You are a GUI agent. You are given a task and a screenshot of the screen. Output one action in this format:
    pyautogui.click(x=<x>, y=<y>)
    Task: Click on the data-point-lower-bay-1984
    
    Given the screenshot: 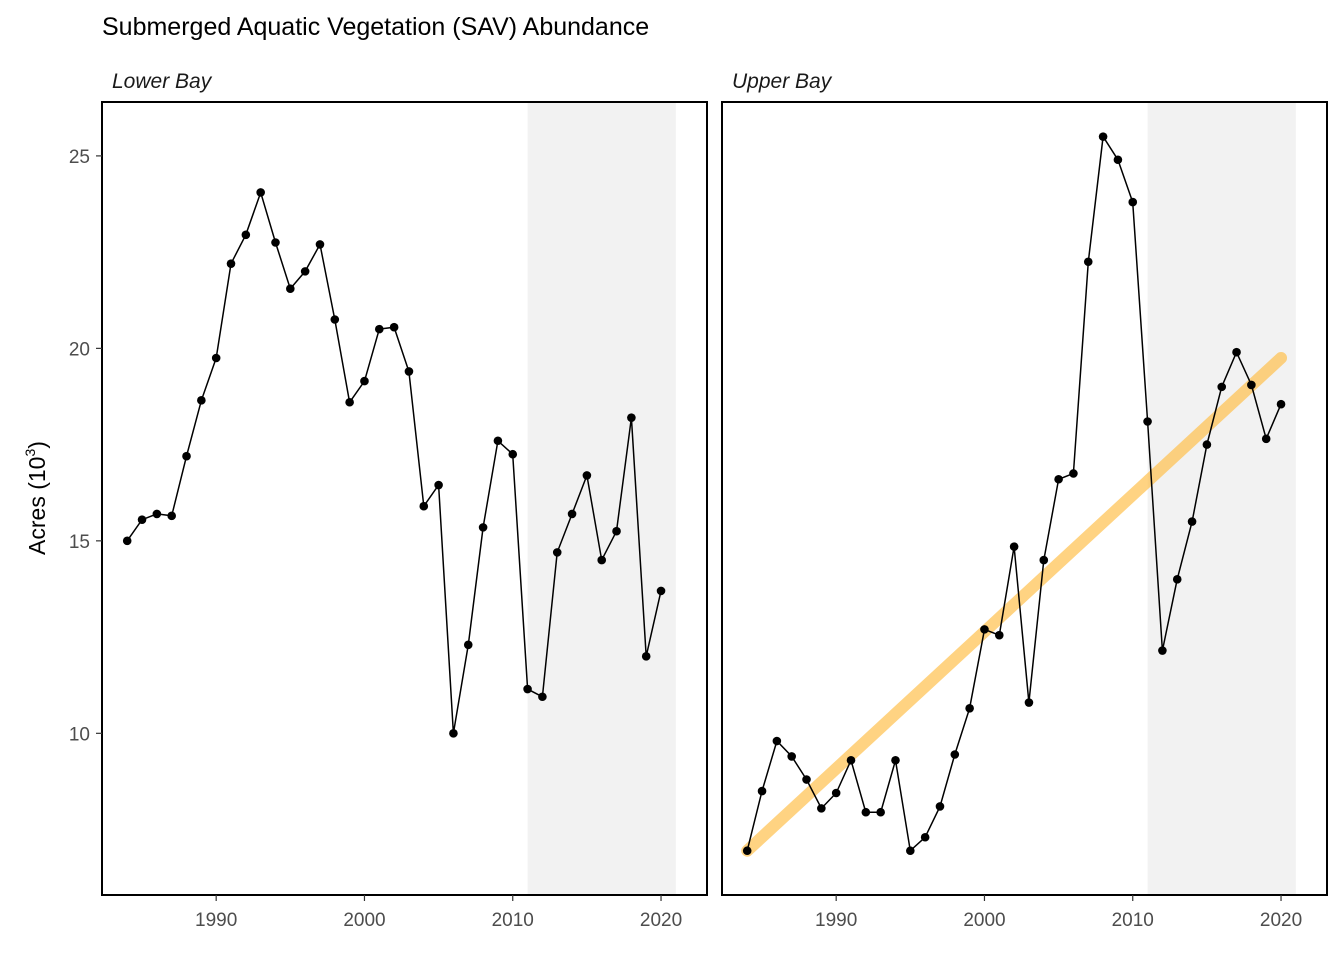 What is the action you would take?
    pyautogui.click(x=127, y=541)
    